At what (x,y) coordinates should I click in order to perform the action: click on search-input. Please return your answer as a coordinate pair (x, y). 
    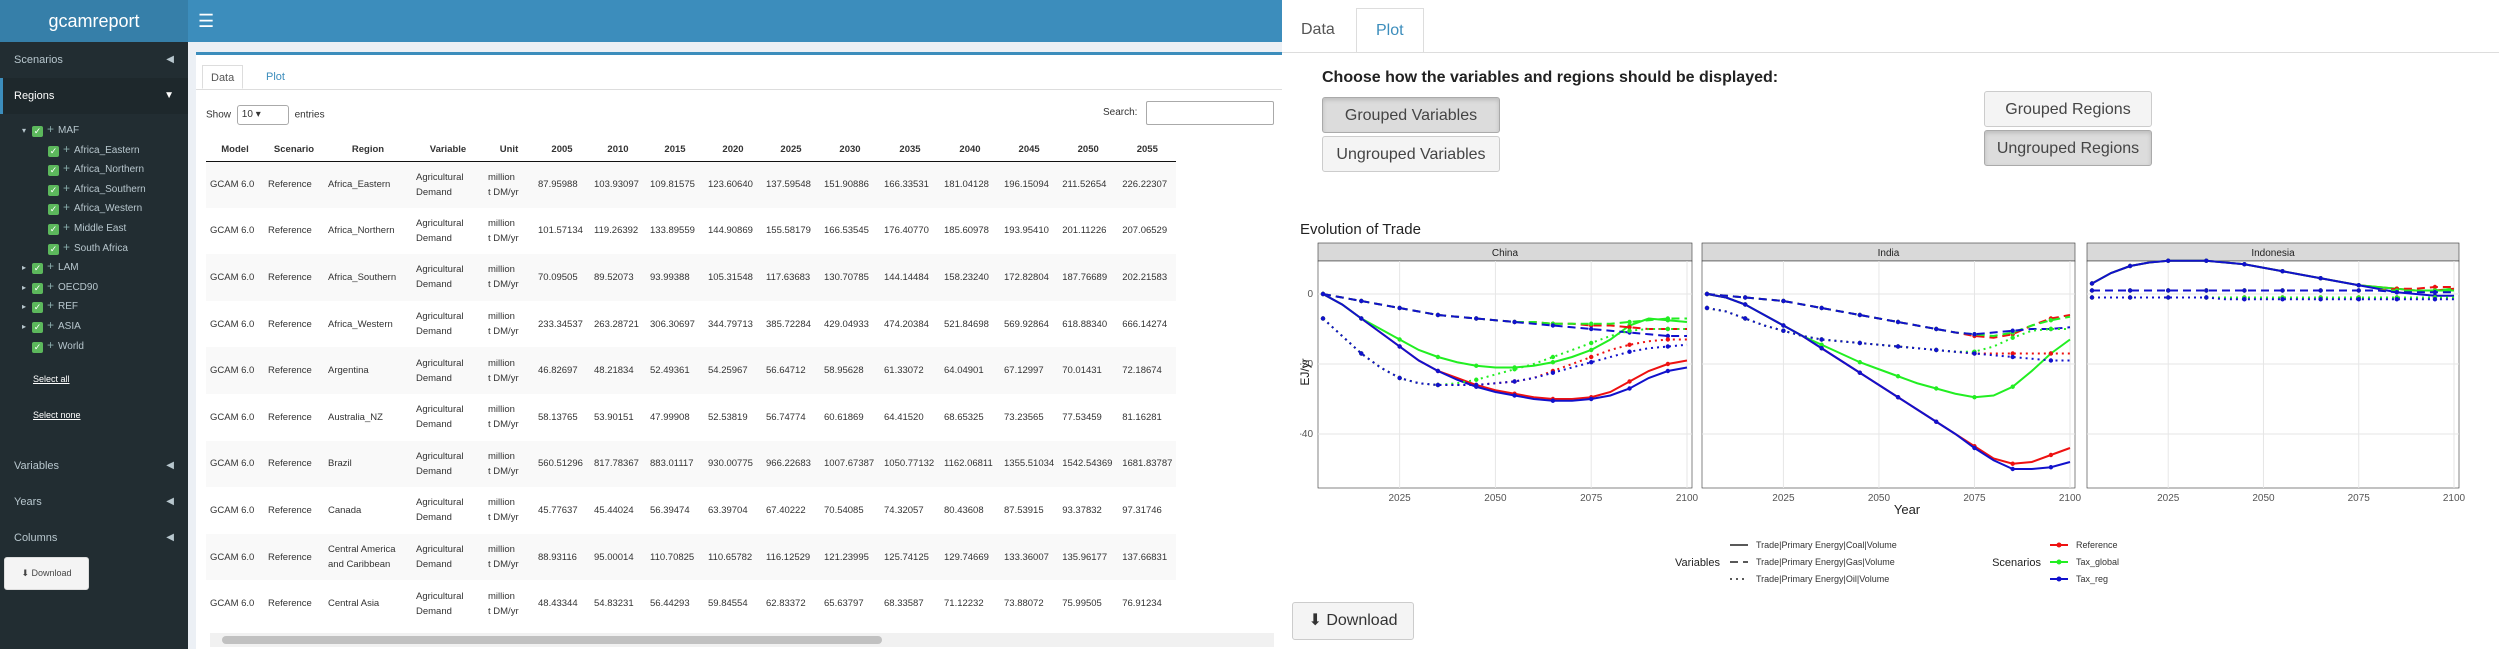
    Looking at the image, I should click on (1210, 113).